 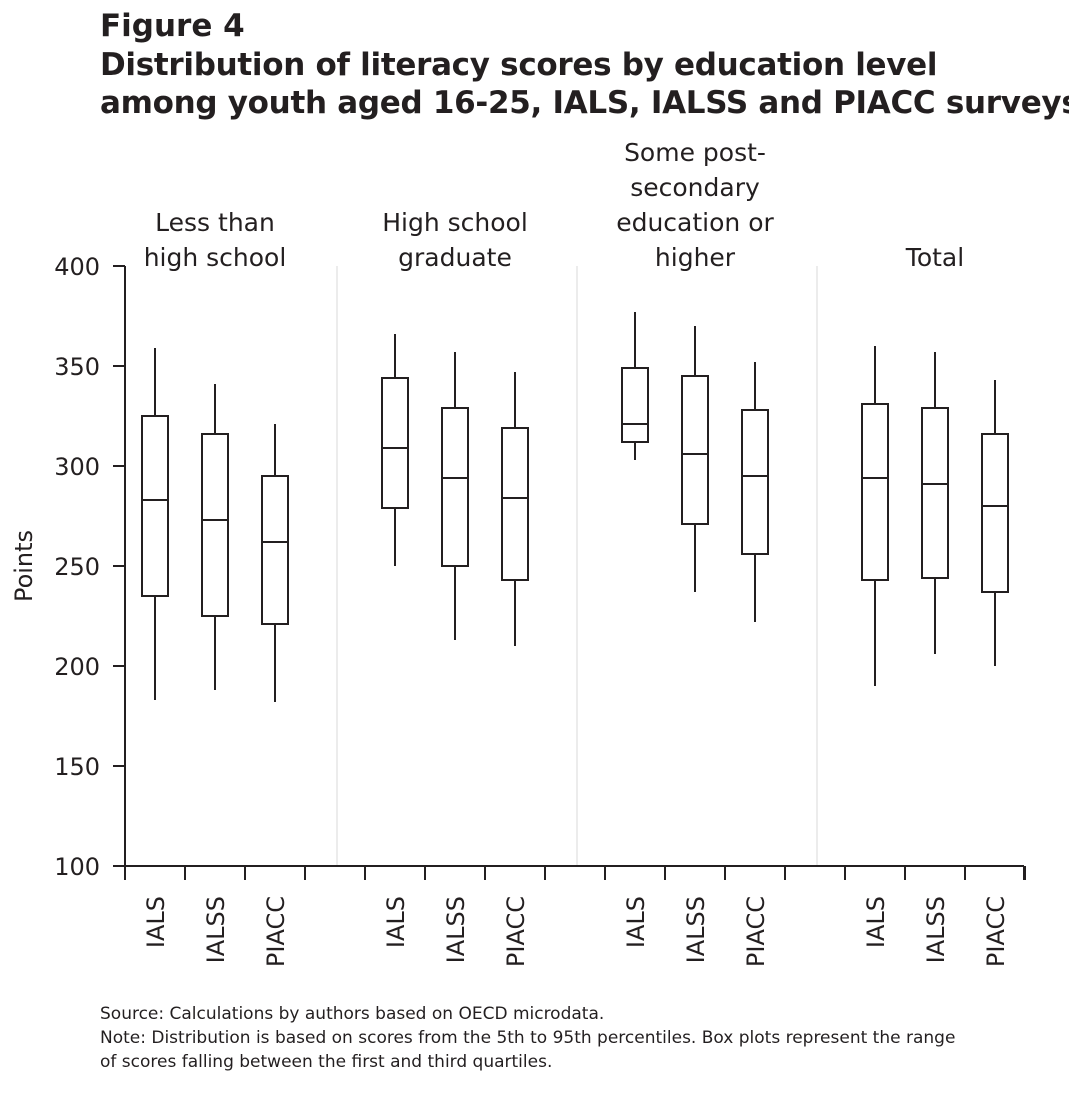 I want to click on group-label-line: high school, so click(x=215, y=257).